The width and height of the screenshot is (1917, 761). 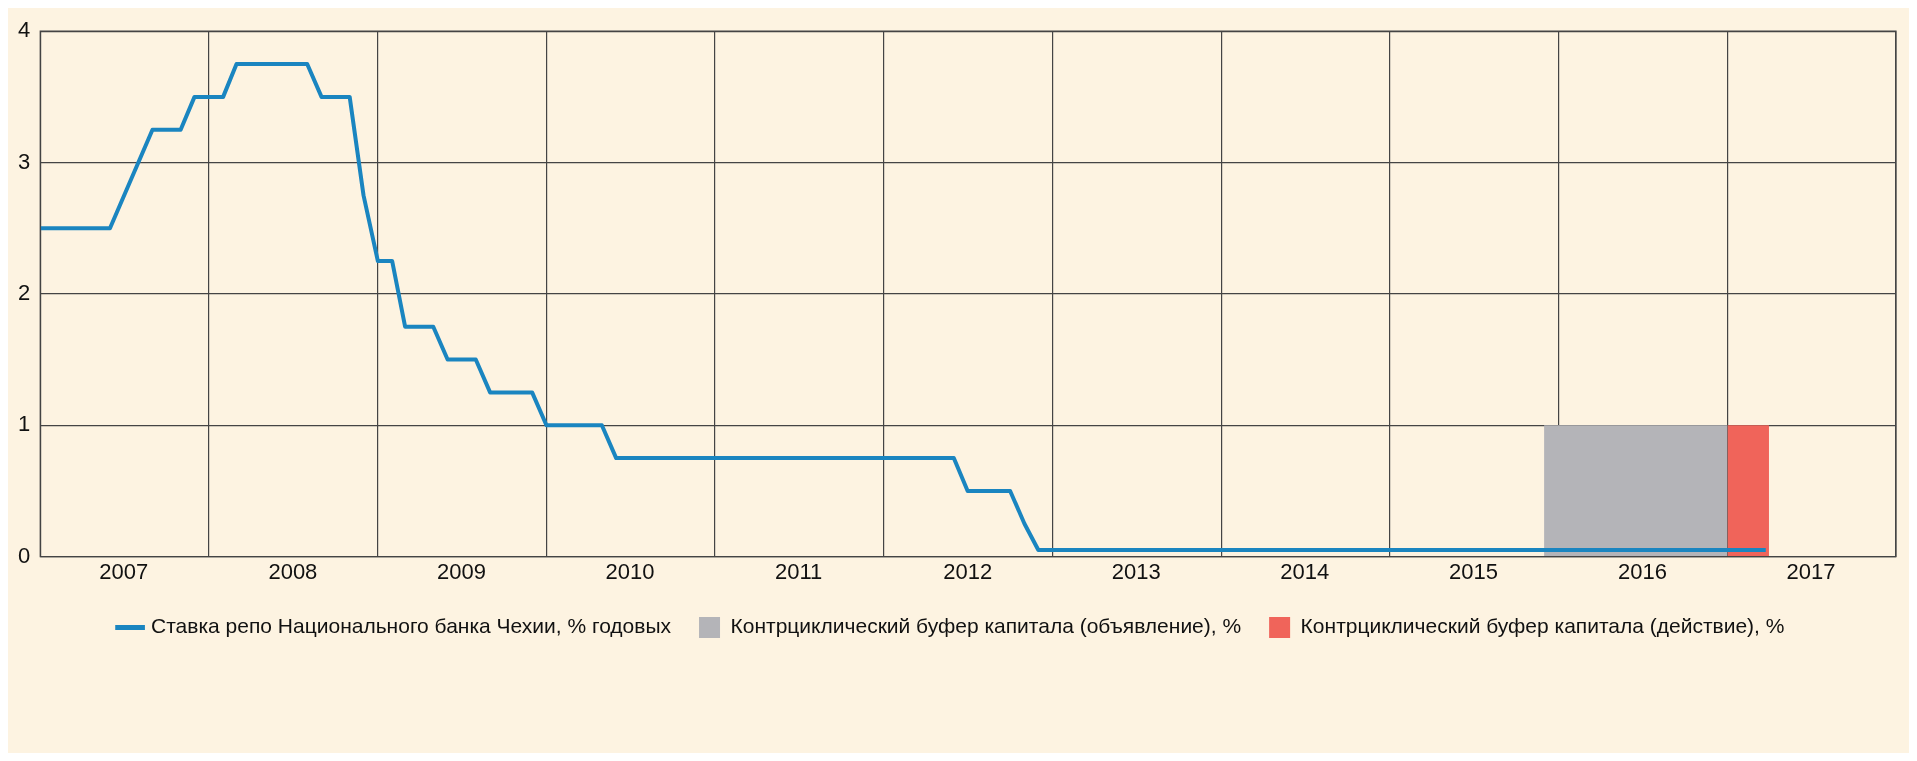 What do you see at coordinates (630, 571) in the screenshot?
I see `x-tick-label: 2010` at bounding box center [630, 571].